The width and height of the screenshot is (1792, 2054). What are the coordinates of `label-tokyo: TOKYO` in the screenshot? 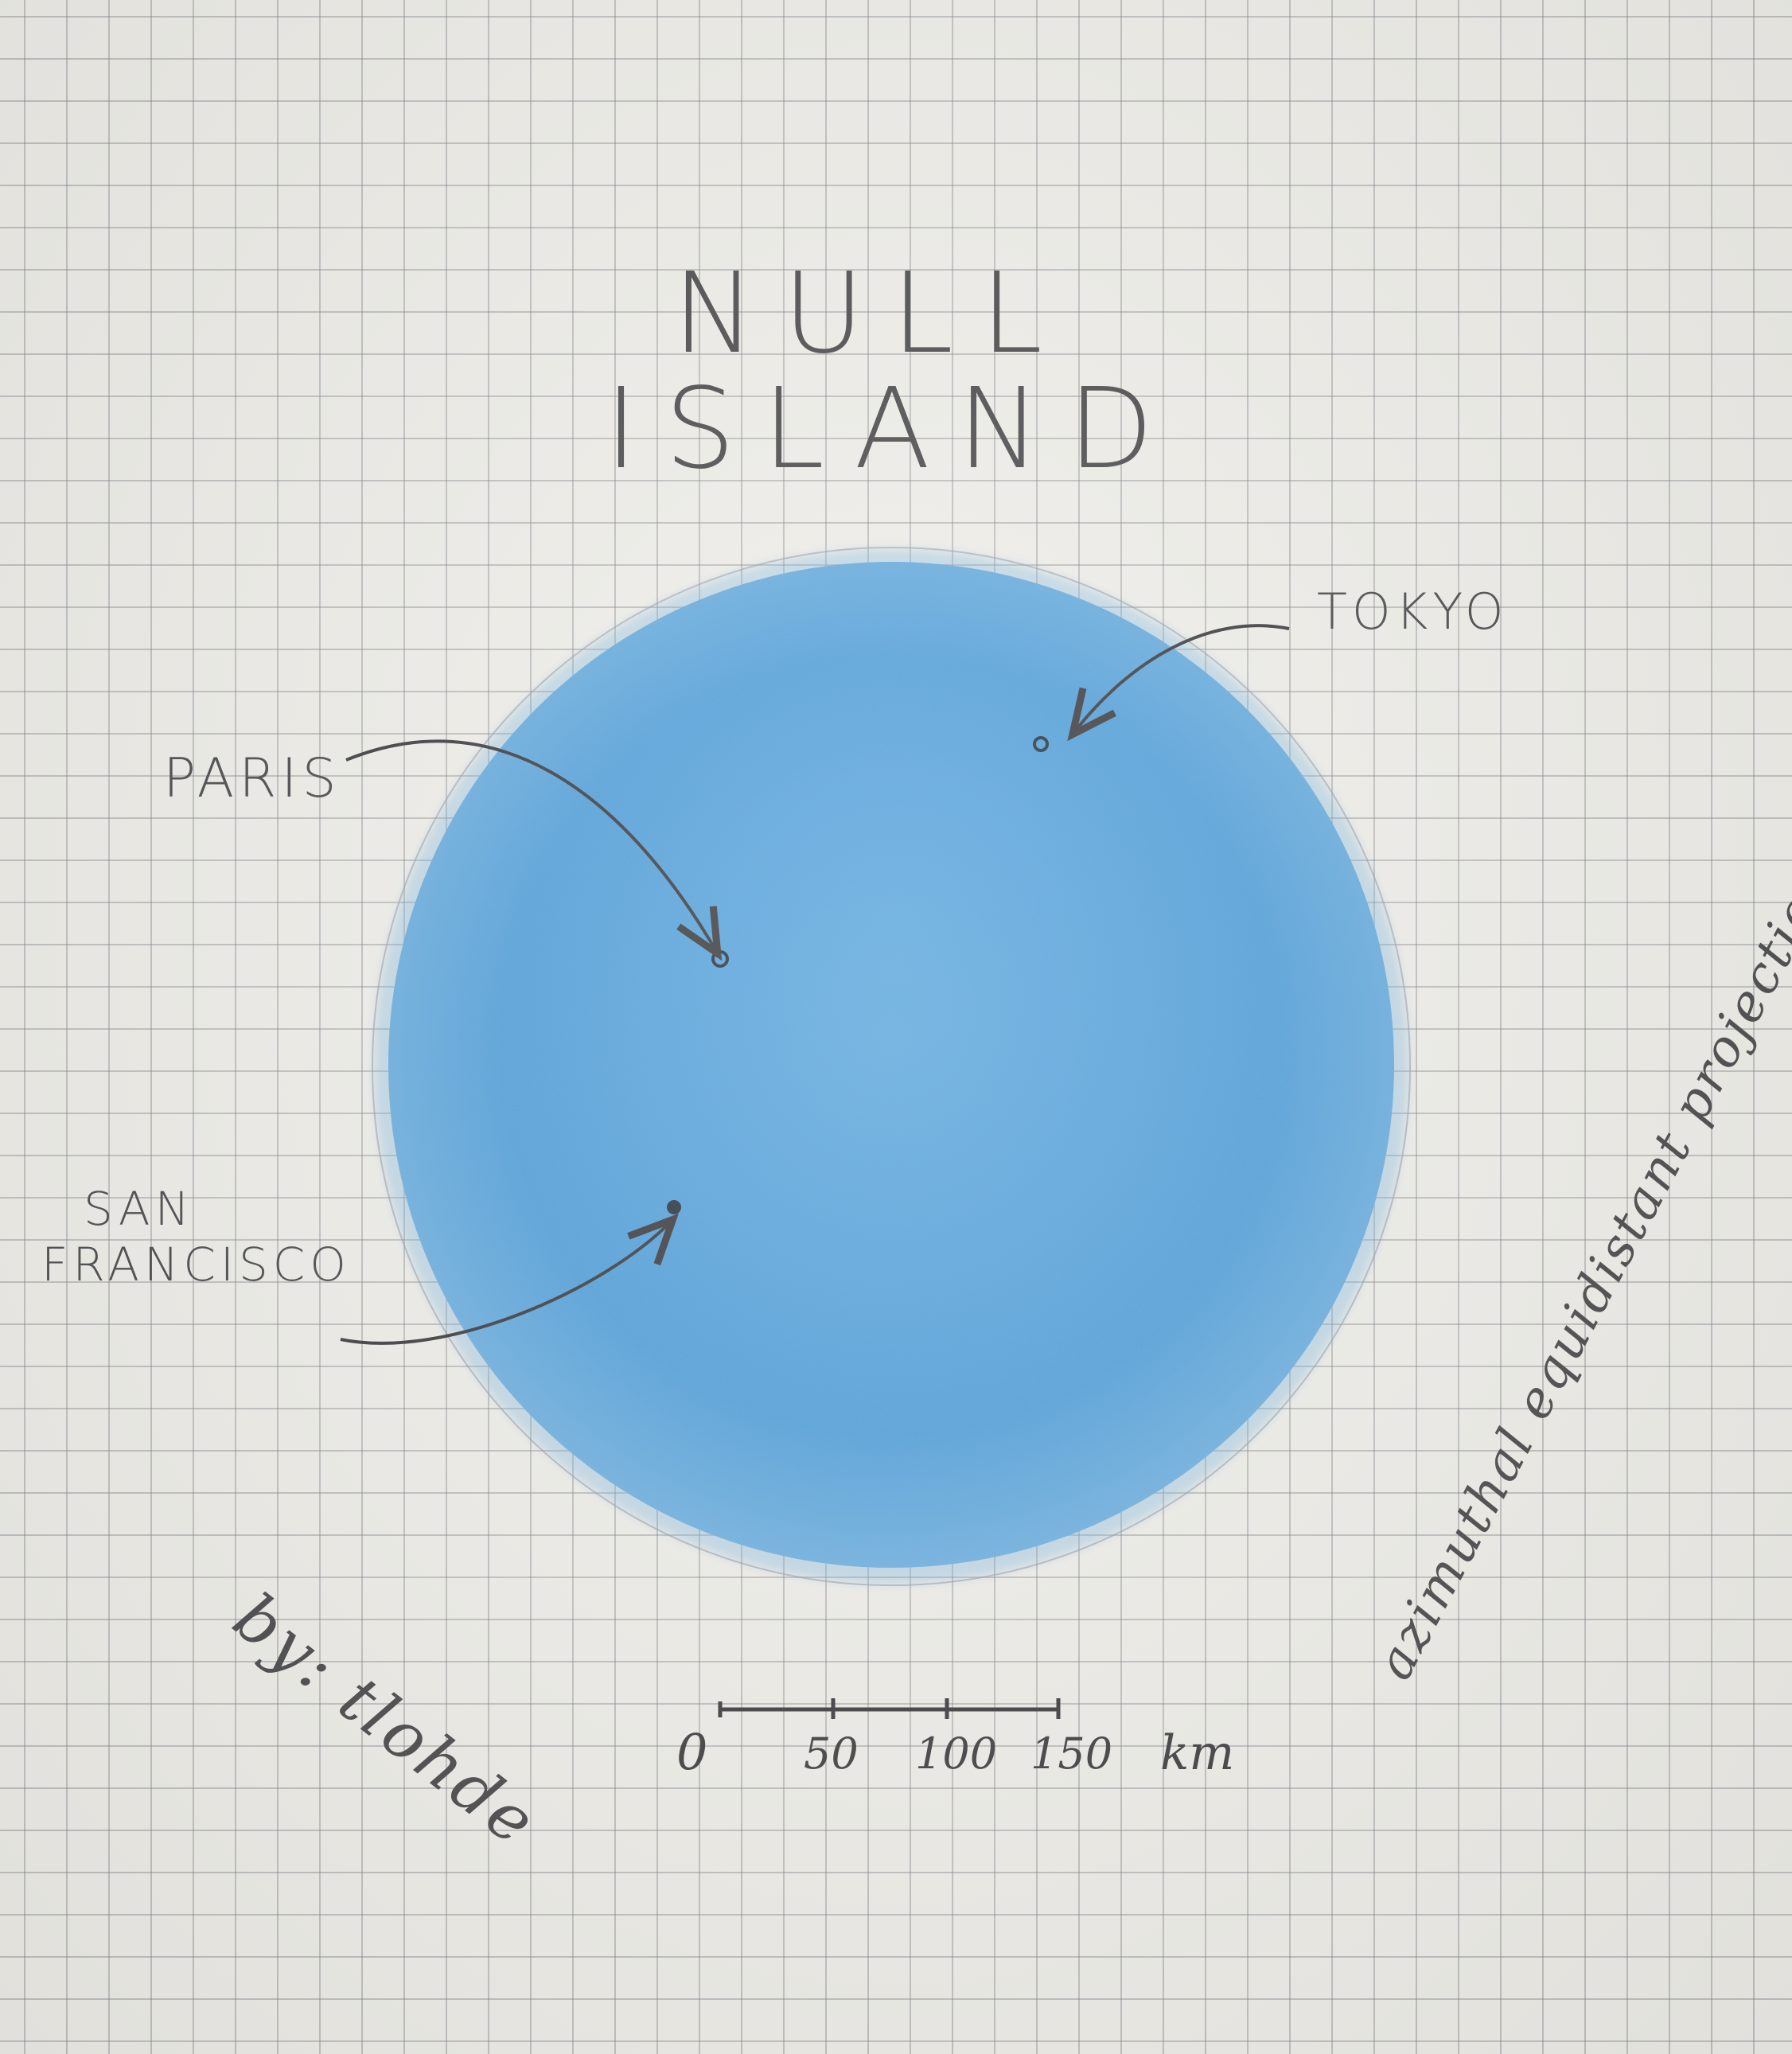 It's located at (1413, 612).